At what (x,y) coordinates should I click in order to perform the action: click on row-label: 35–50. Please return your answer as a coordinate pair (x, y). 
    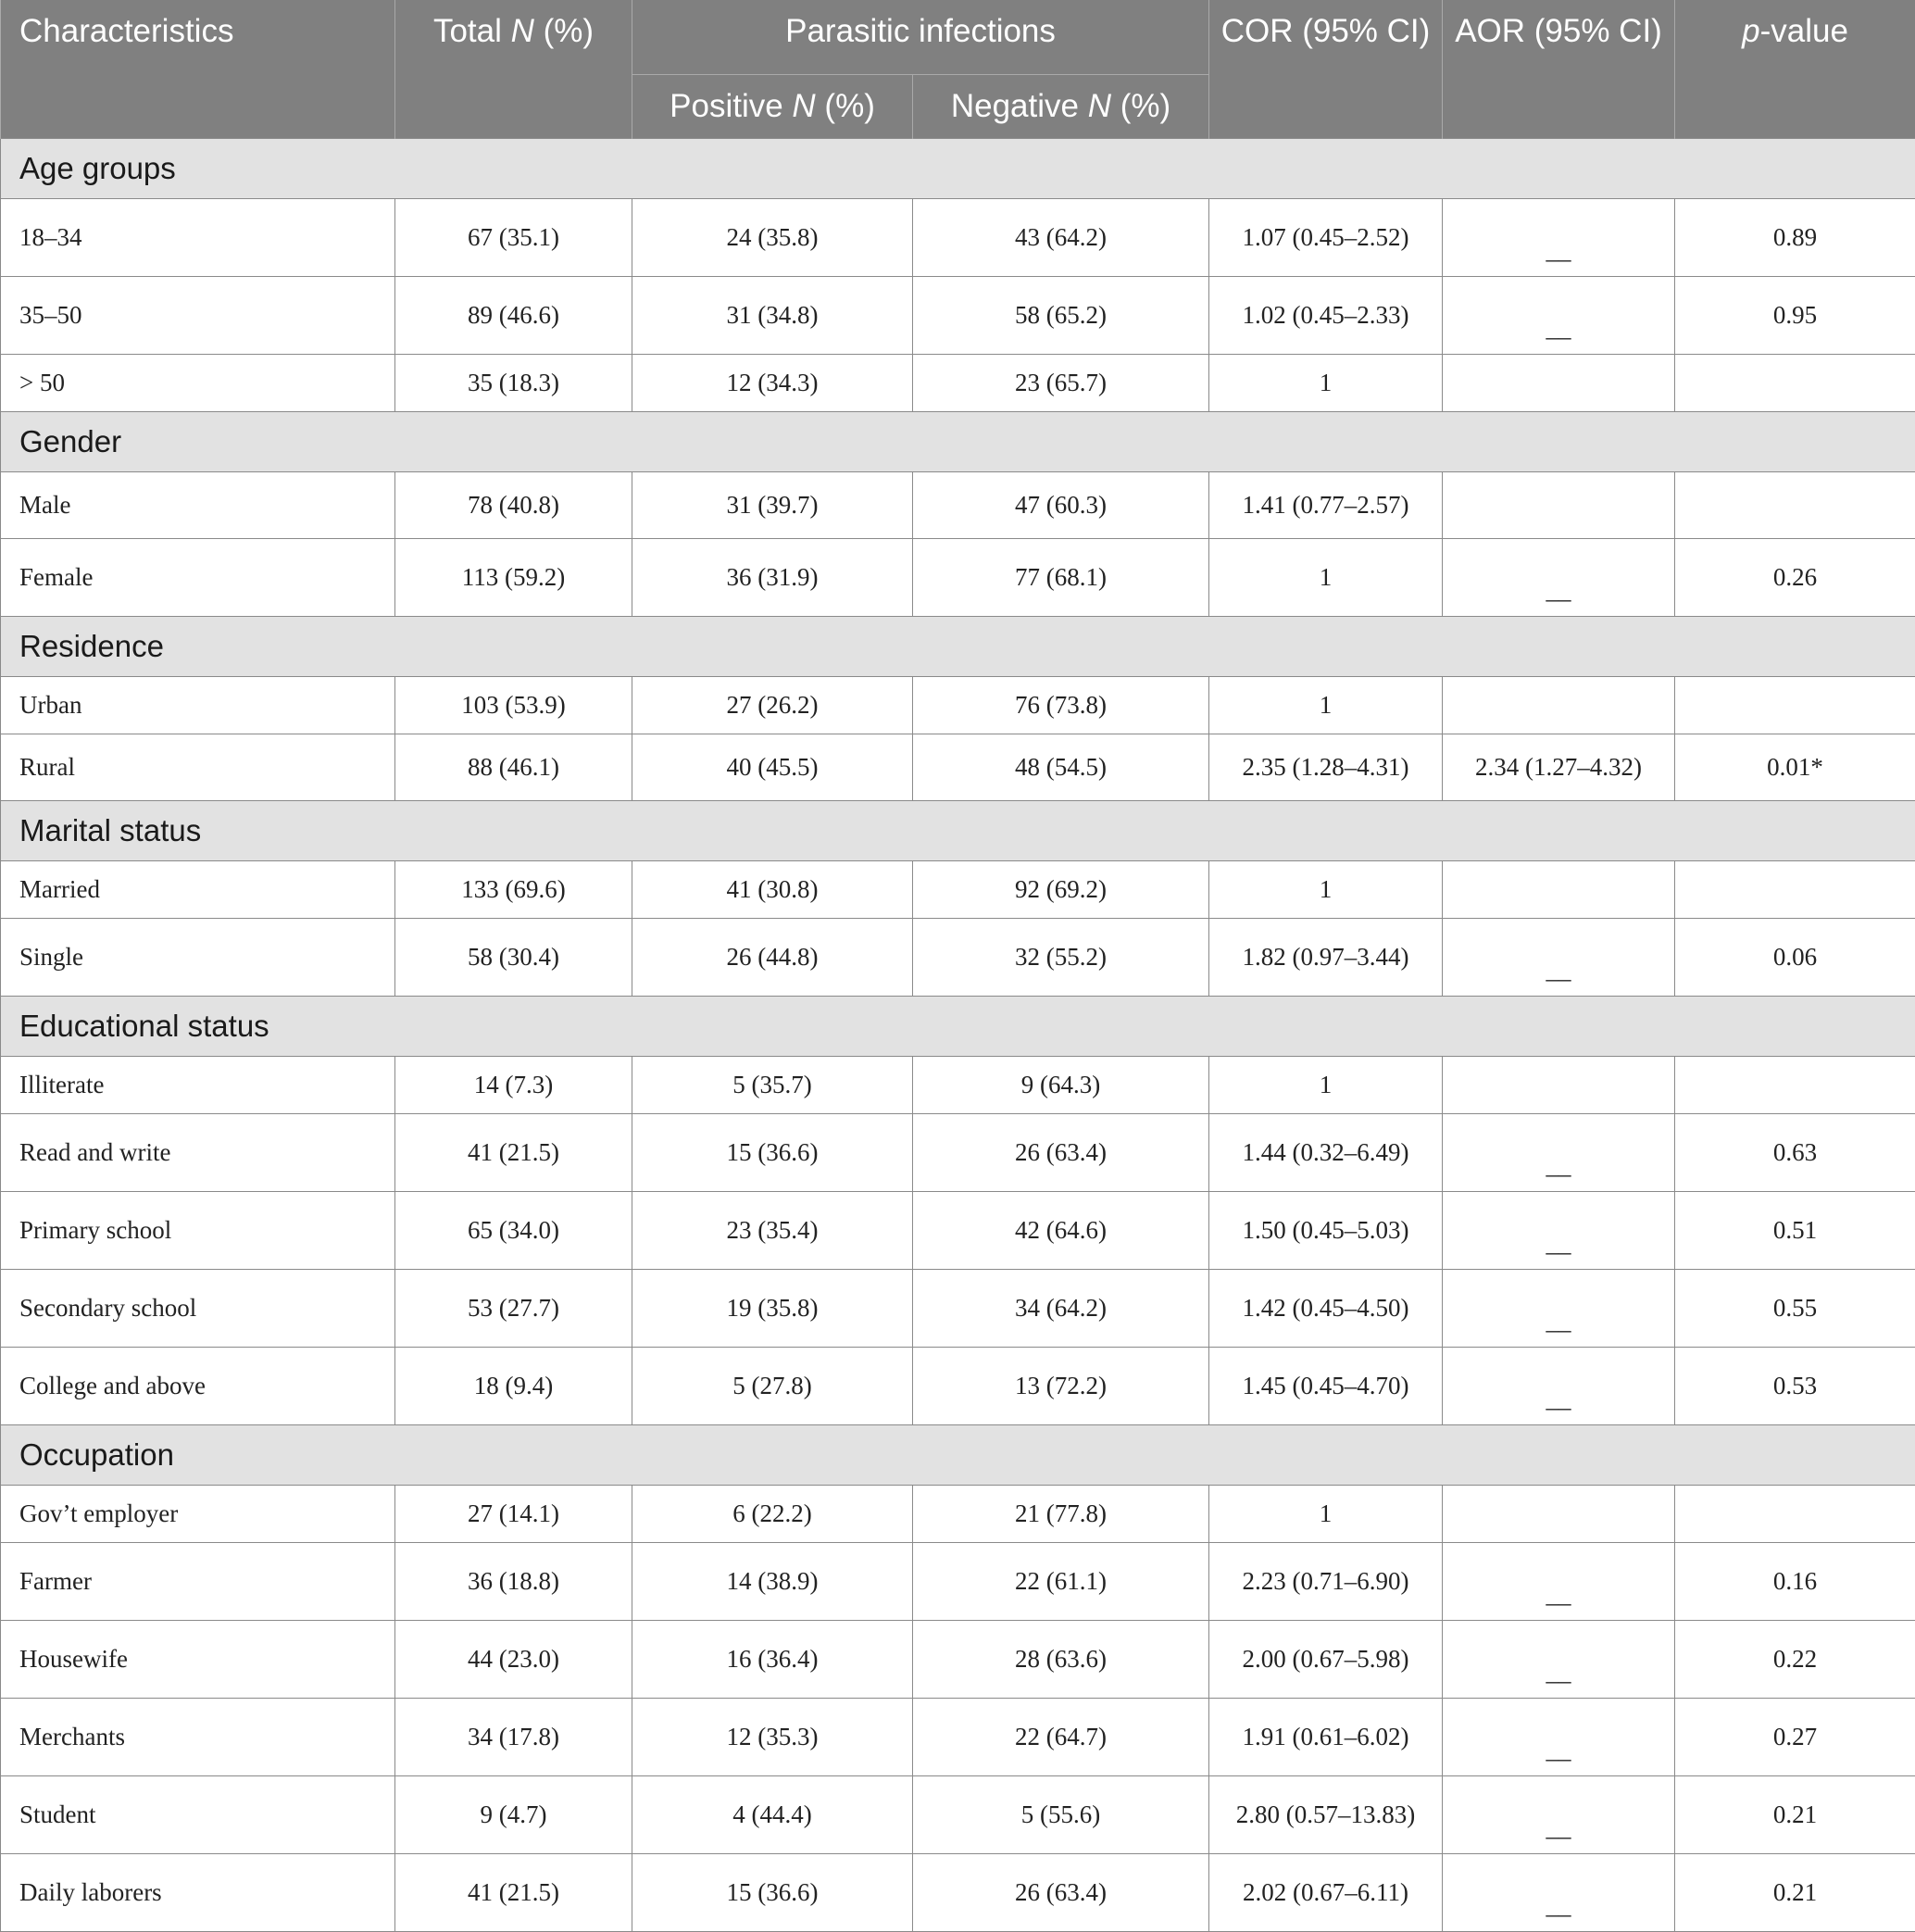
    Looking at the image, I should click on (198, 316).